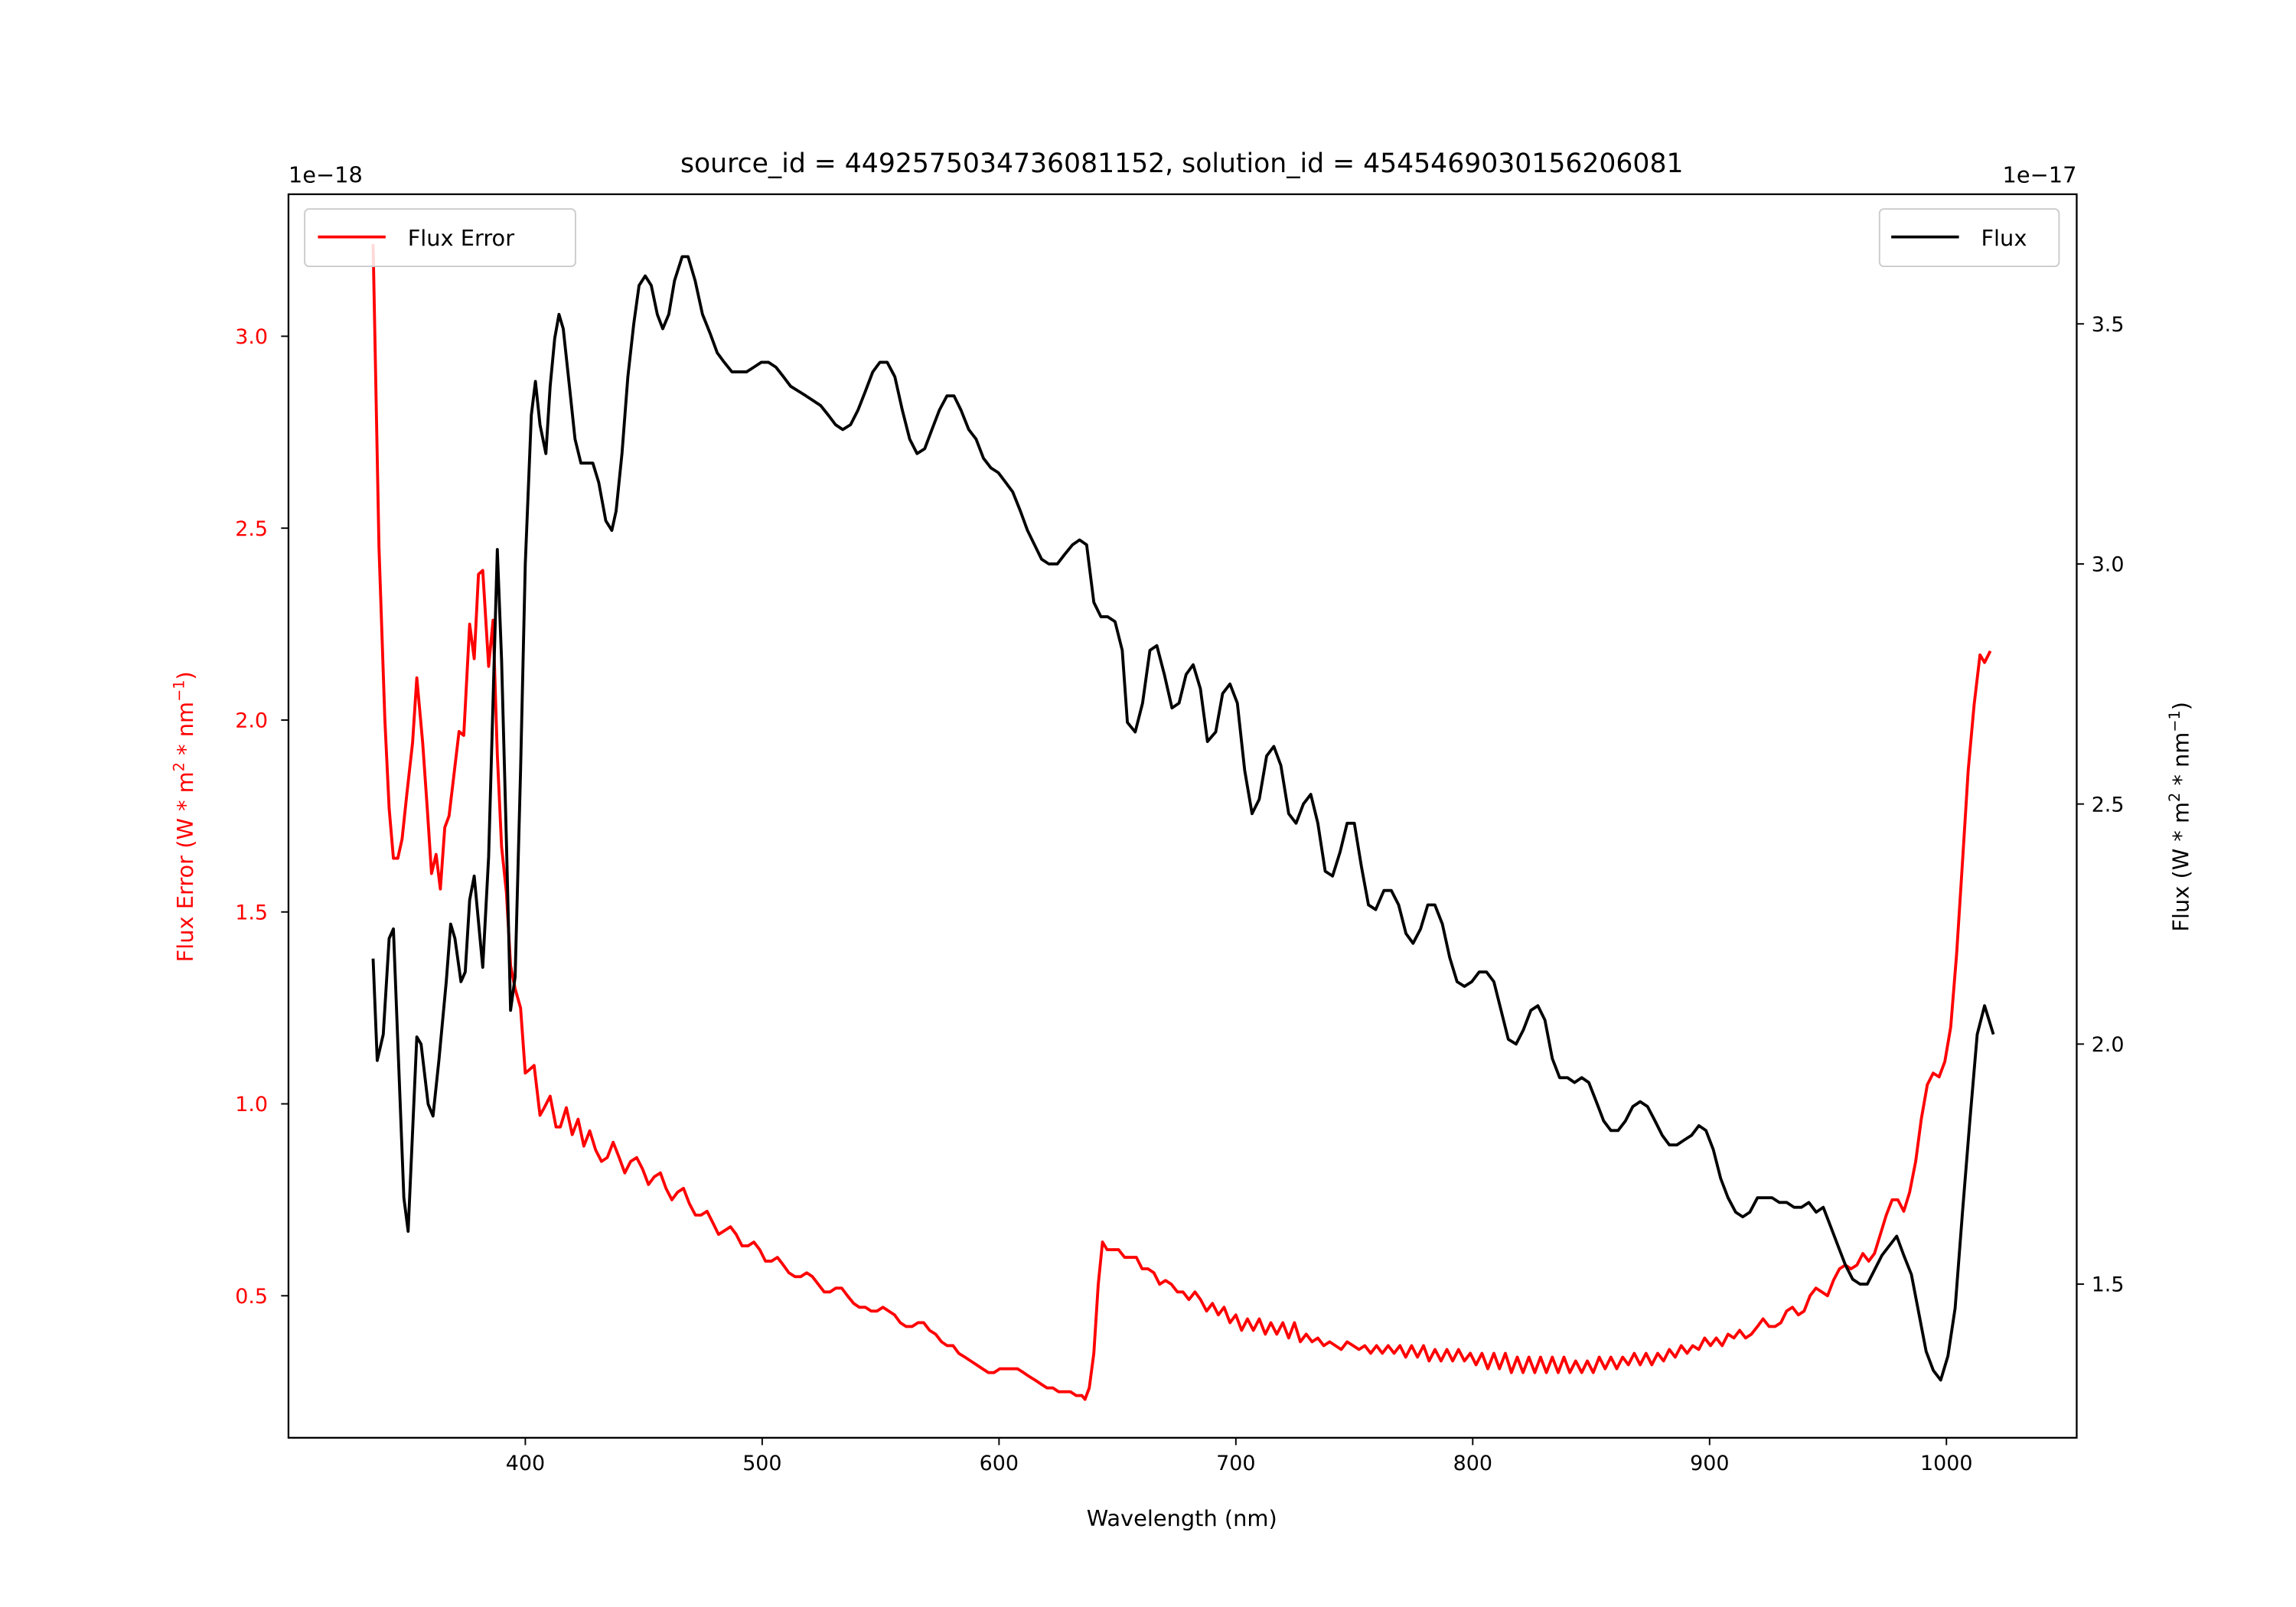 Image resolution: width=2296 pixels, height=1607 pixels. I want to click on left-y-label-end: ), so click(185, 675).